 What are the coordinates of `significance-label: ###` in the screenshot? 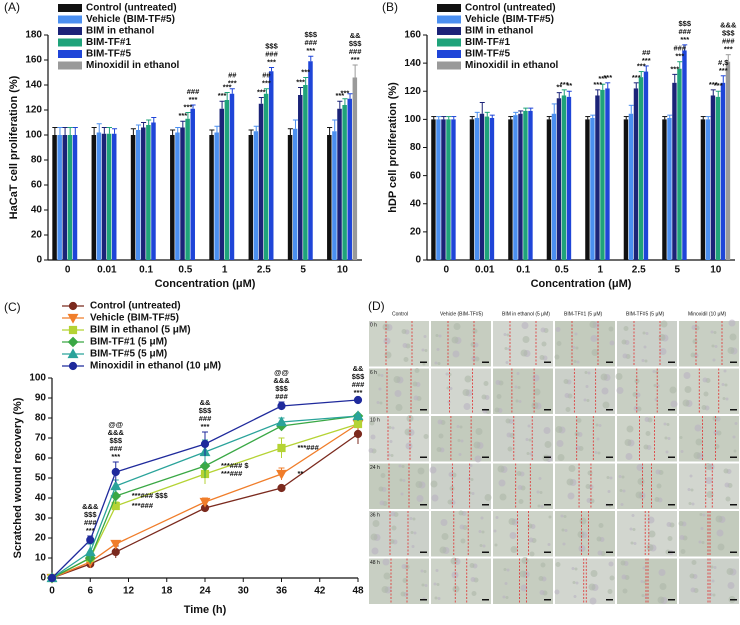 It's located at (311, 42).